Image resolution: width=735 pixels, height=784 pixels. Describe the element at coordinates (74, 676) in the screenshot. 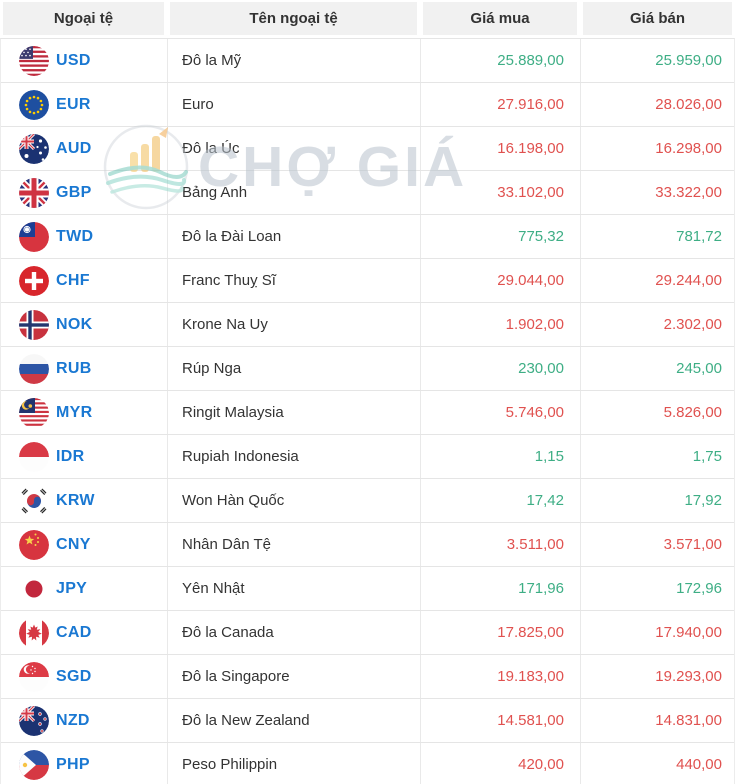

I see `currency-code-link: SGD` at that location.